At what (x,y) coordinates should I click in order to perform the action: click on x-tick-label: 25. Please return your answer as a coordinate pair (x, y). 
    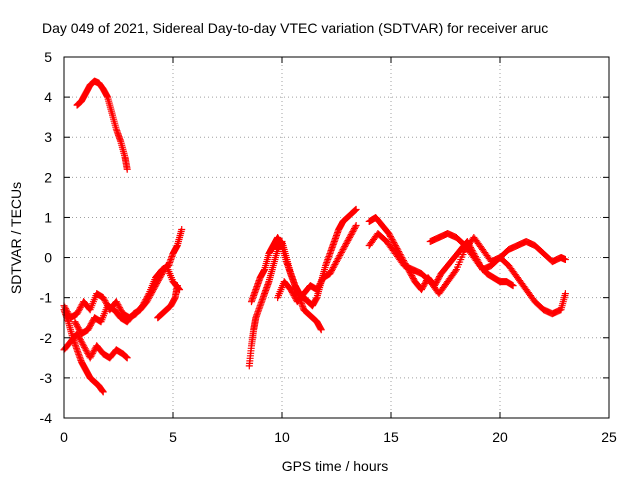
    Looking at the image, I should click on (609, 437).